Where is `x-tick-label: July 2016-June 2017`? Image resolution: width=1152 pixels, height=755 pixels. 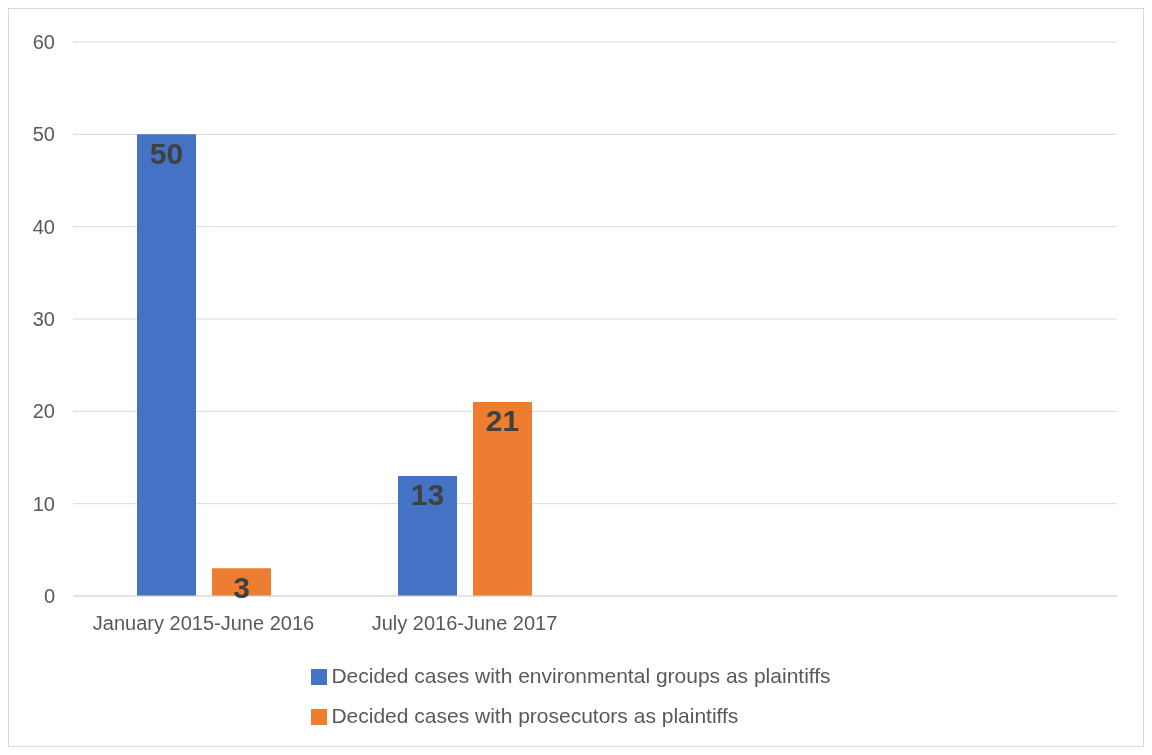
x-tick-label: July 2016-June 2017 is located at coordinates (464, 623).